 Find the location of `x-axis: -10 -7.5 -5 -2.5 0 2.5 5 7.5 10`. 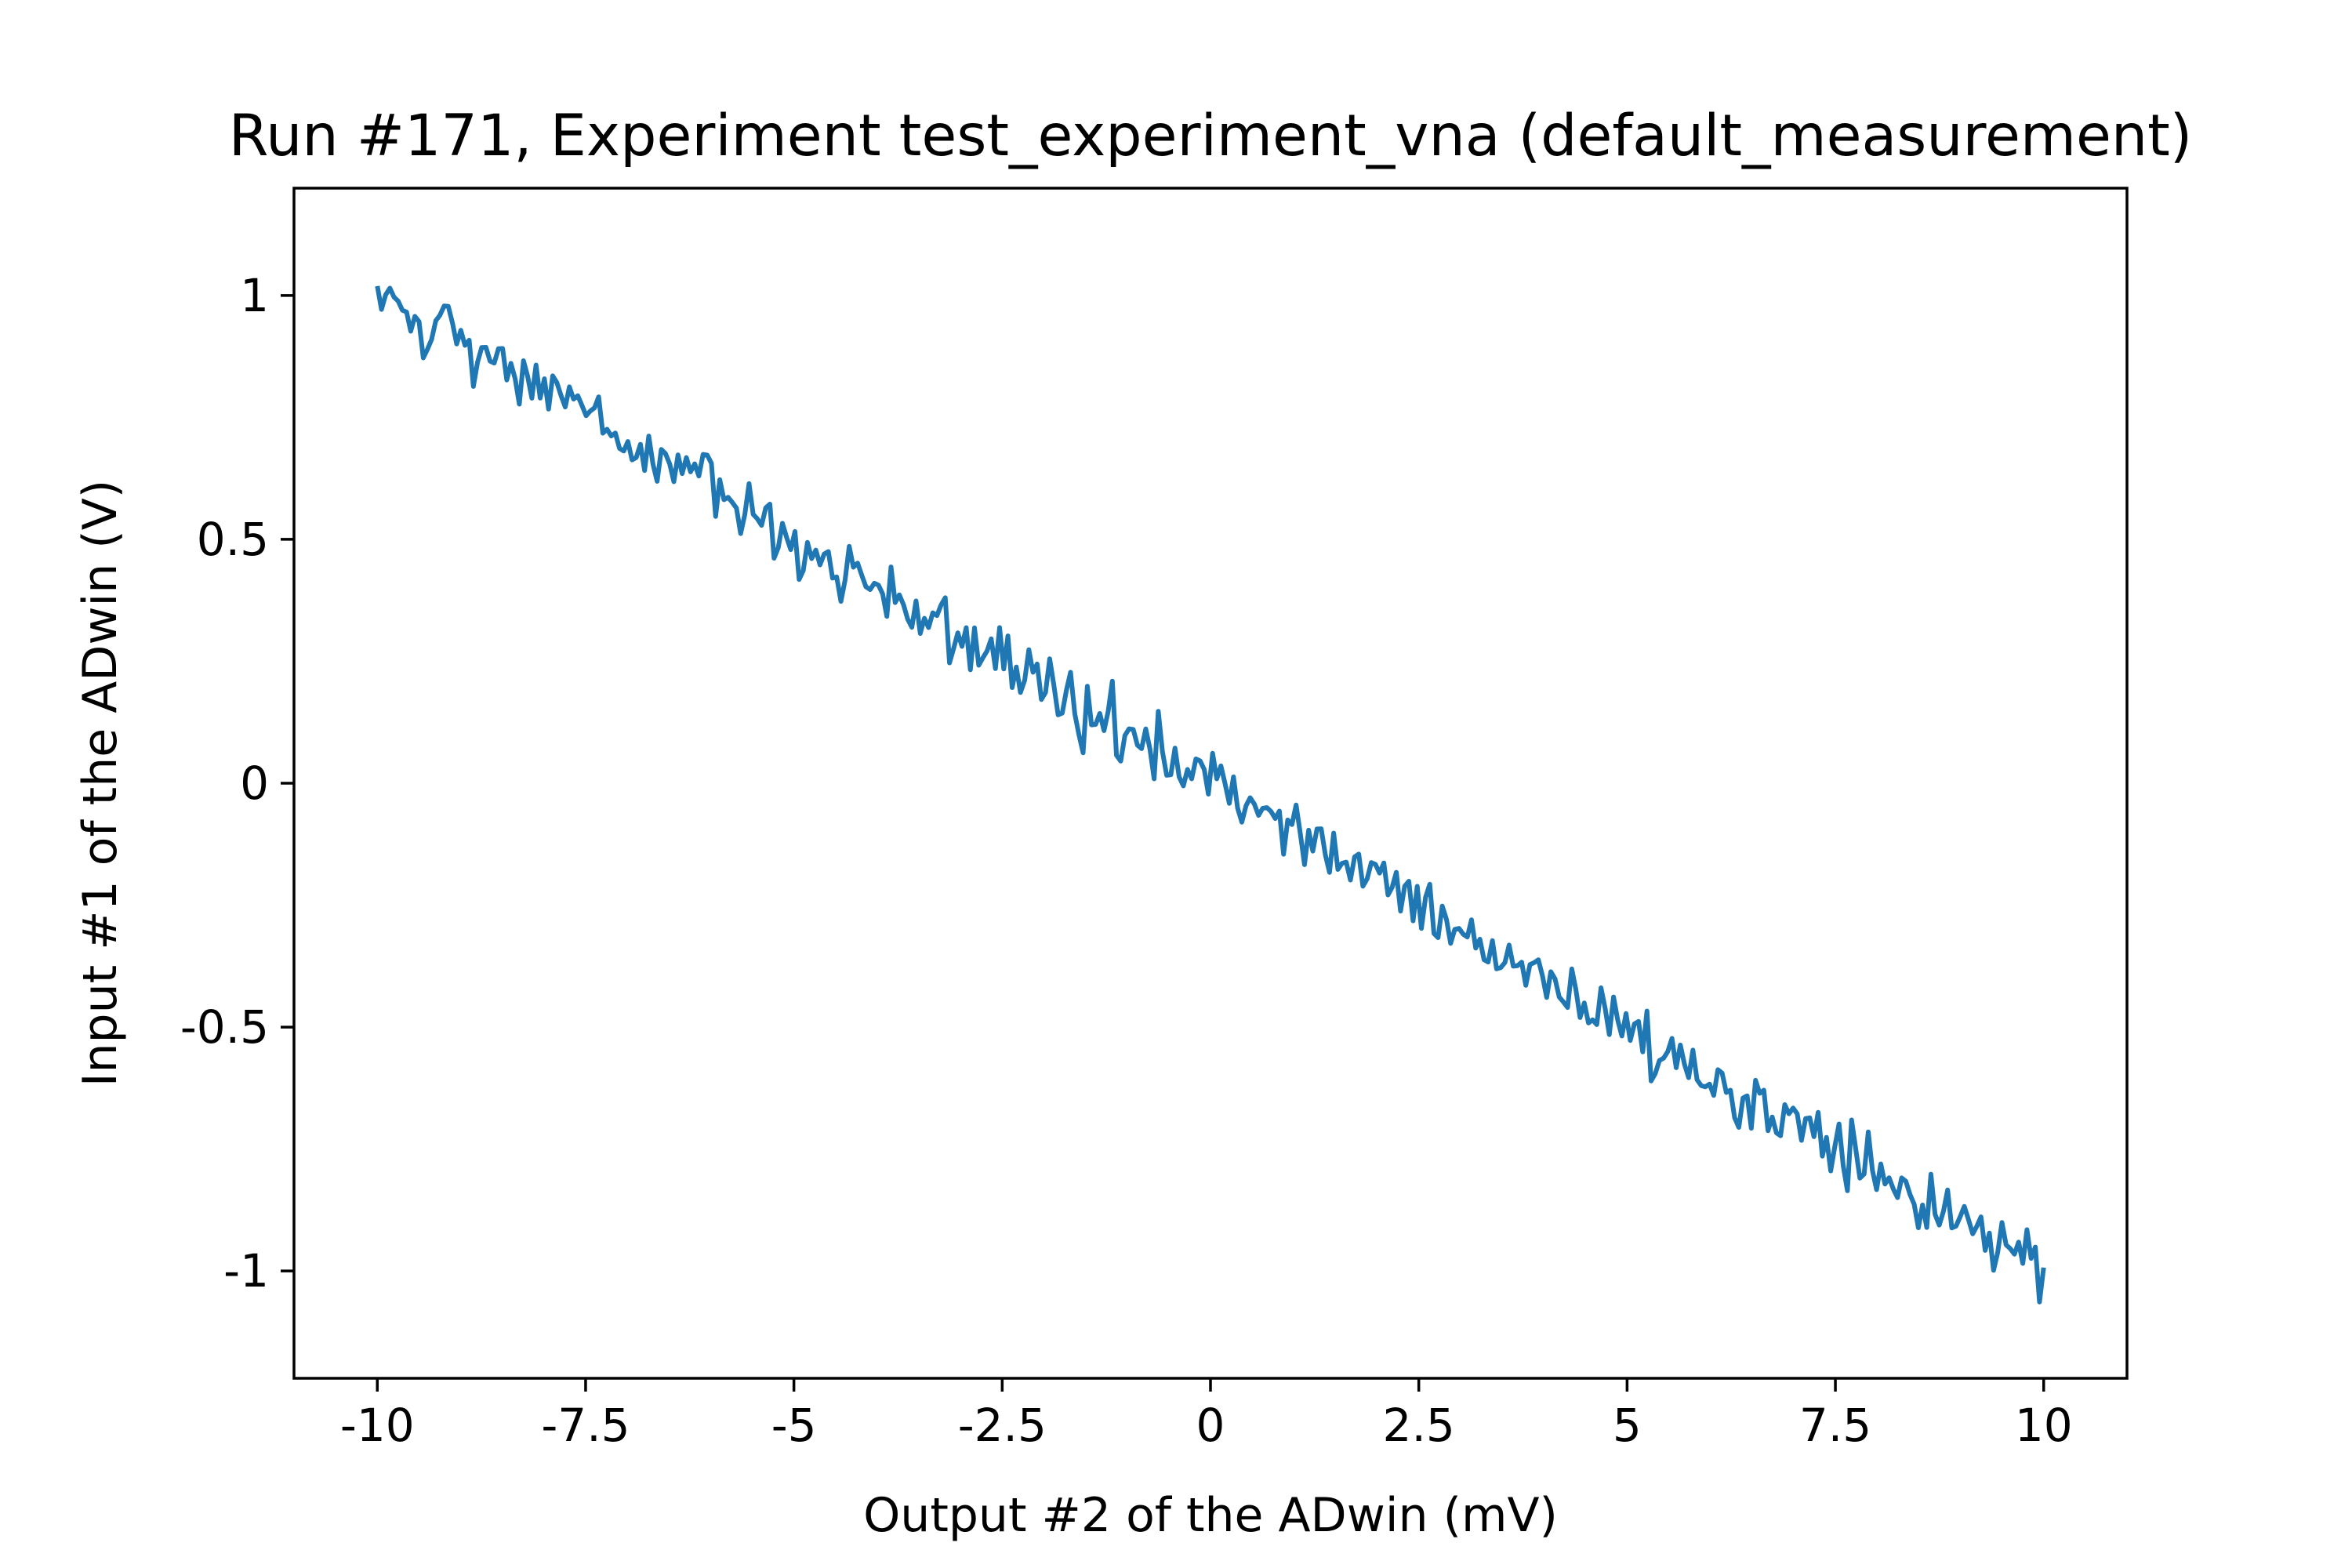

x-axis: -10 -7.5 -5 -2.5 0 2.5 5 7.5 10 is located at coordinates (1206, 1415).